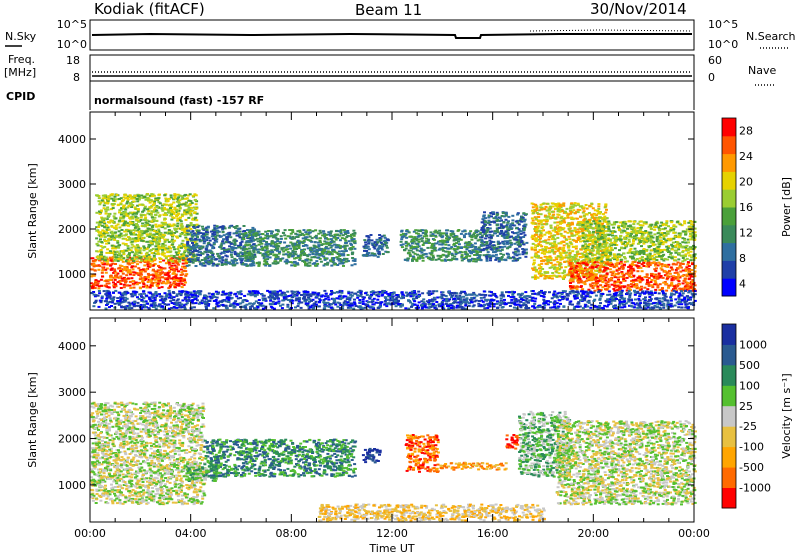  I want to click on freq-tick-high: 18, so click(73, 60).